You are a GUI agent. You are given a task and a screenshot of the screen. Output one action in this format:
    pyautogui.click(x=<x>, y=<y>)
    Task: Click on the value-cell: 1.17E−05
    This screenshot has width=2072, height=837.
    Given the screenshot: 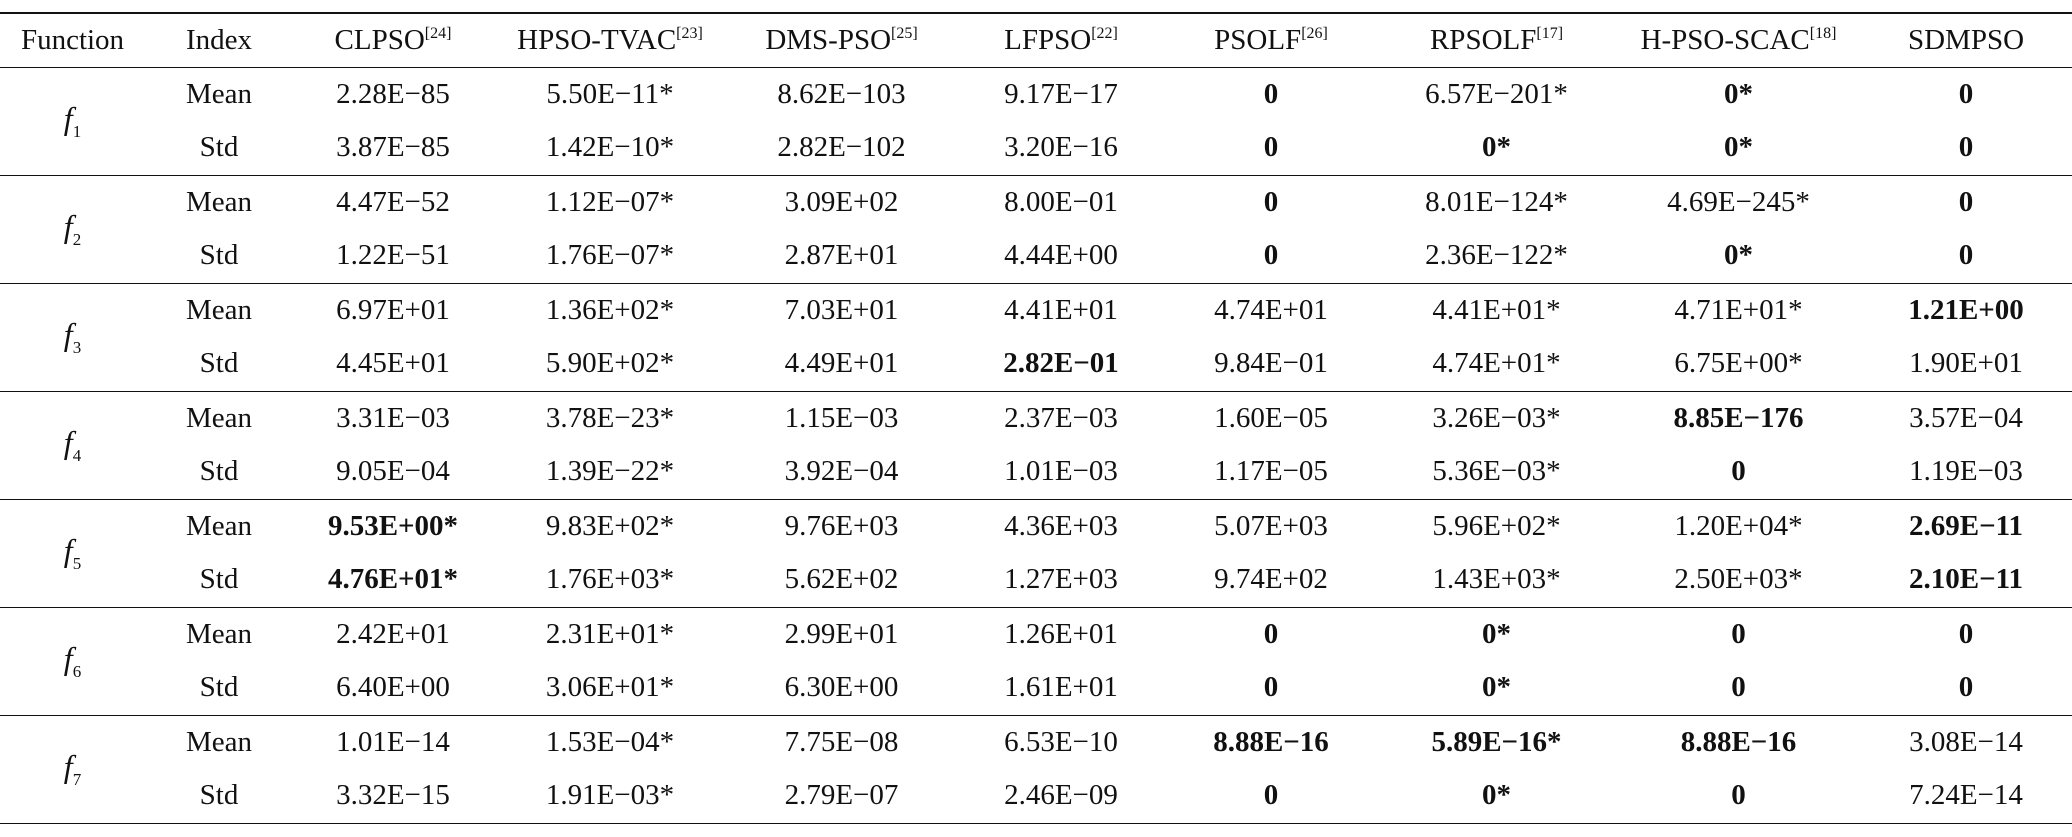 What is the action you would take?
    pyautogui.click(x=1271, y=472)
    